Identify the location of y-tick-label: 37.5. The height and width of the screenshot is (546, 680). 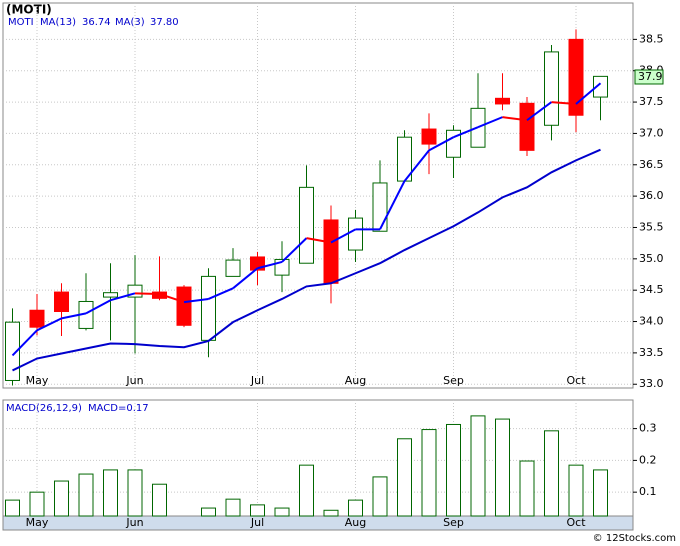
(651, 101).